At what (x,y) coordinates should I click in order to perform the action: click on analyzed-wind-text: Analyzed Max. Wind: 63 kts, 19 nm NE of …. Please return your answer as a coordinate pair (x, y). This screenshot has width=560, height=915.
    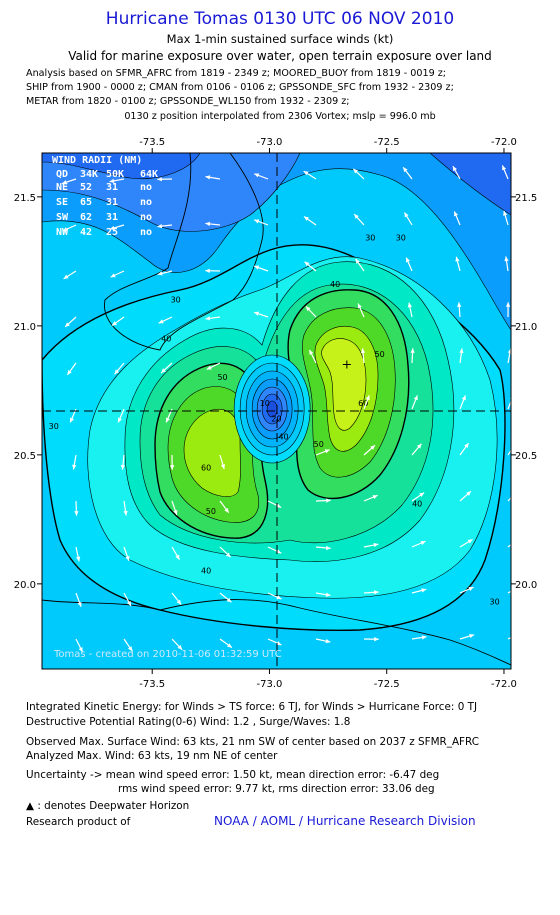
    Looking at the image, I should click on (152, 756).